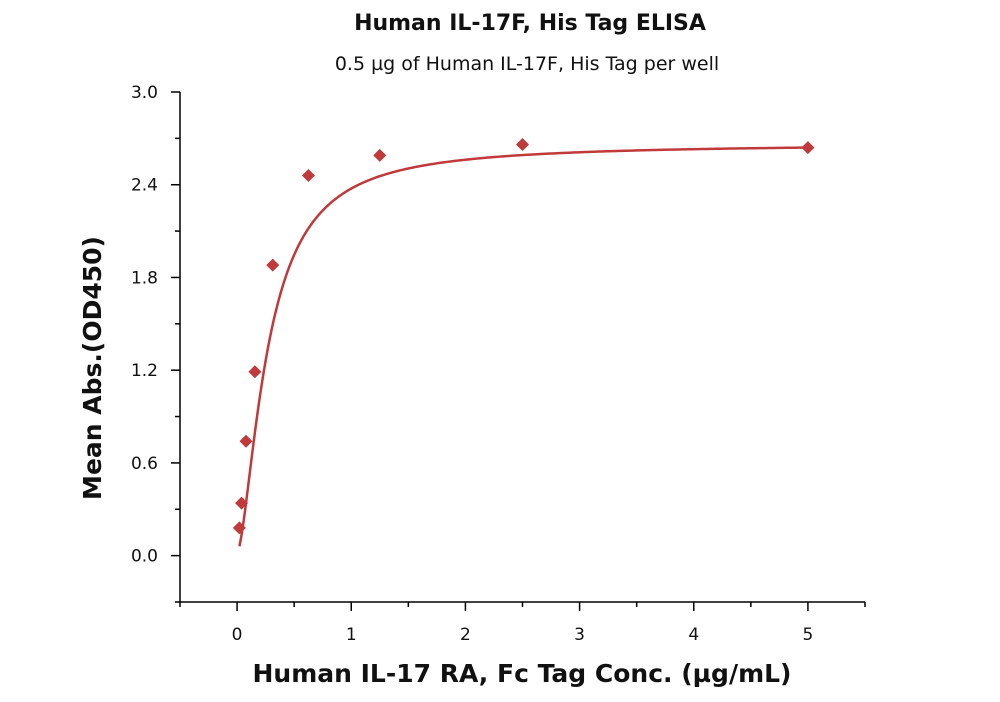 Image resolution: width=1000 pixels, height=702 pixels. I want to click on x-tick-label: 3, so click(579, 635).